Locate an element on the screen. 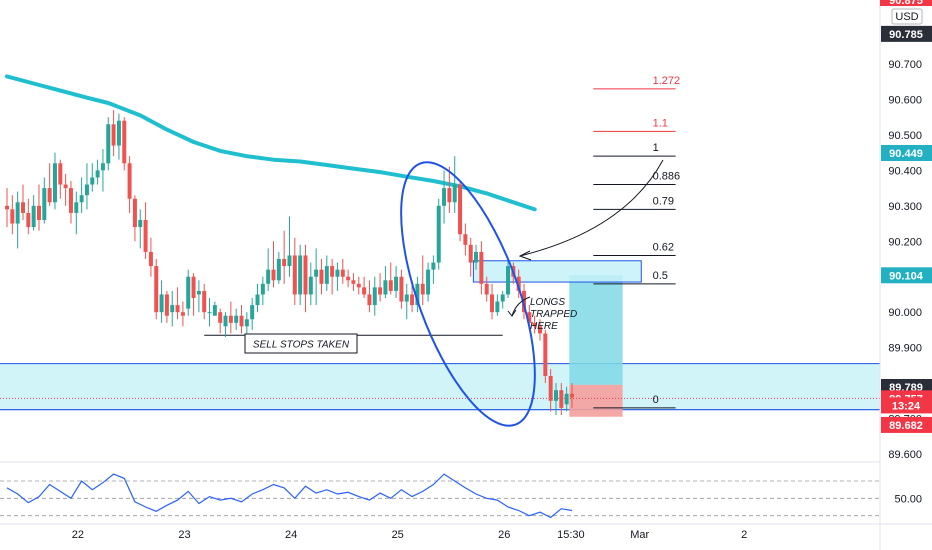 The height and width of the screenshot is (550, 932). price-tick-label: 90.000 is located at coordinates (905, 313).